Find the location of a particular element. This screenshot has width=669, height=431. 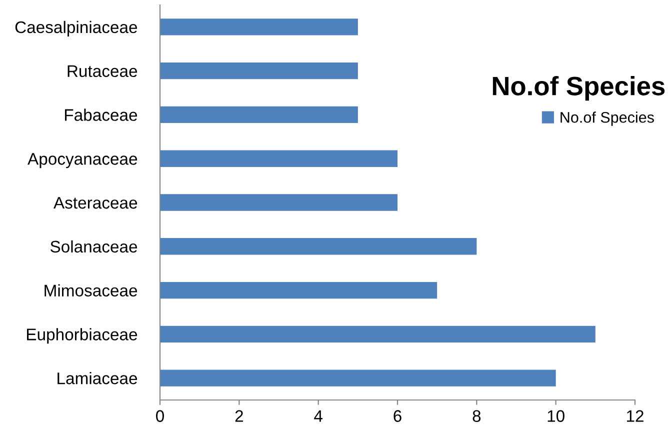

y-tick-label: Mimosaceae is located at coordinates (91, 290).